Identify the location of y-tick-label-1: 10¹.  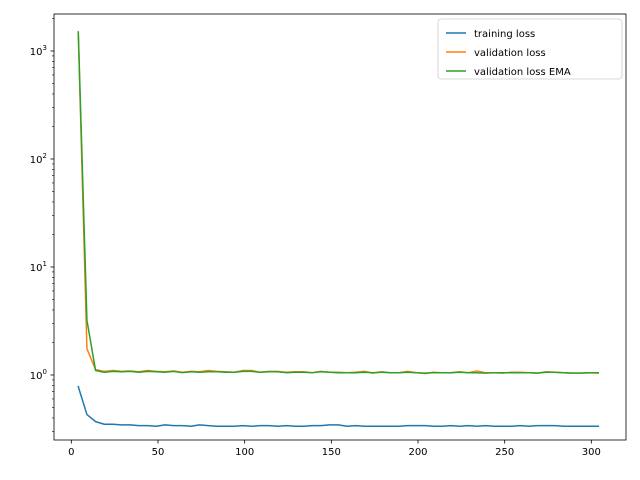
(38, 267).